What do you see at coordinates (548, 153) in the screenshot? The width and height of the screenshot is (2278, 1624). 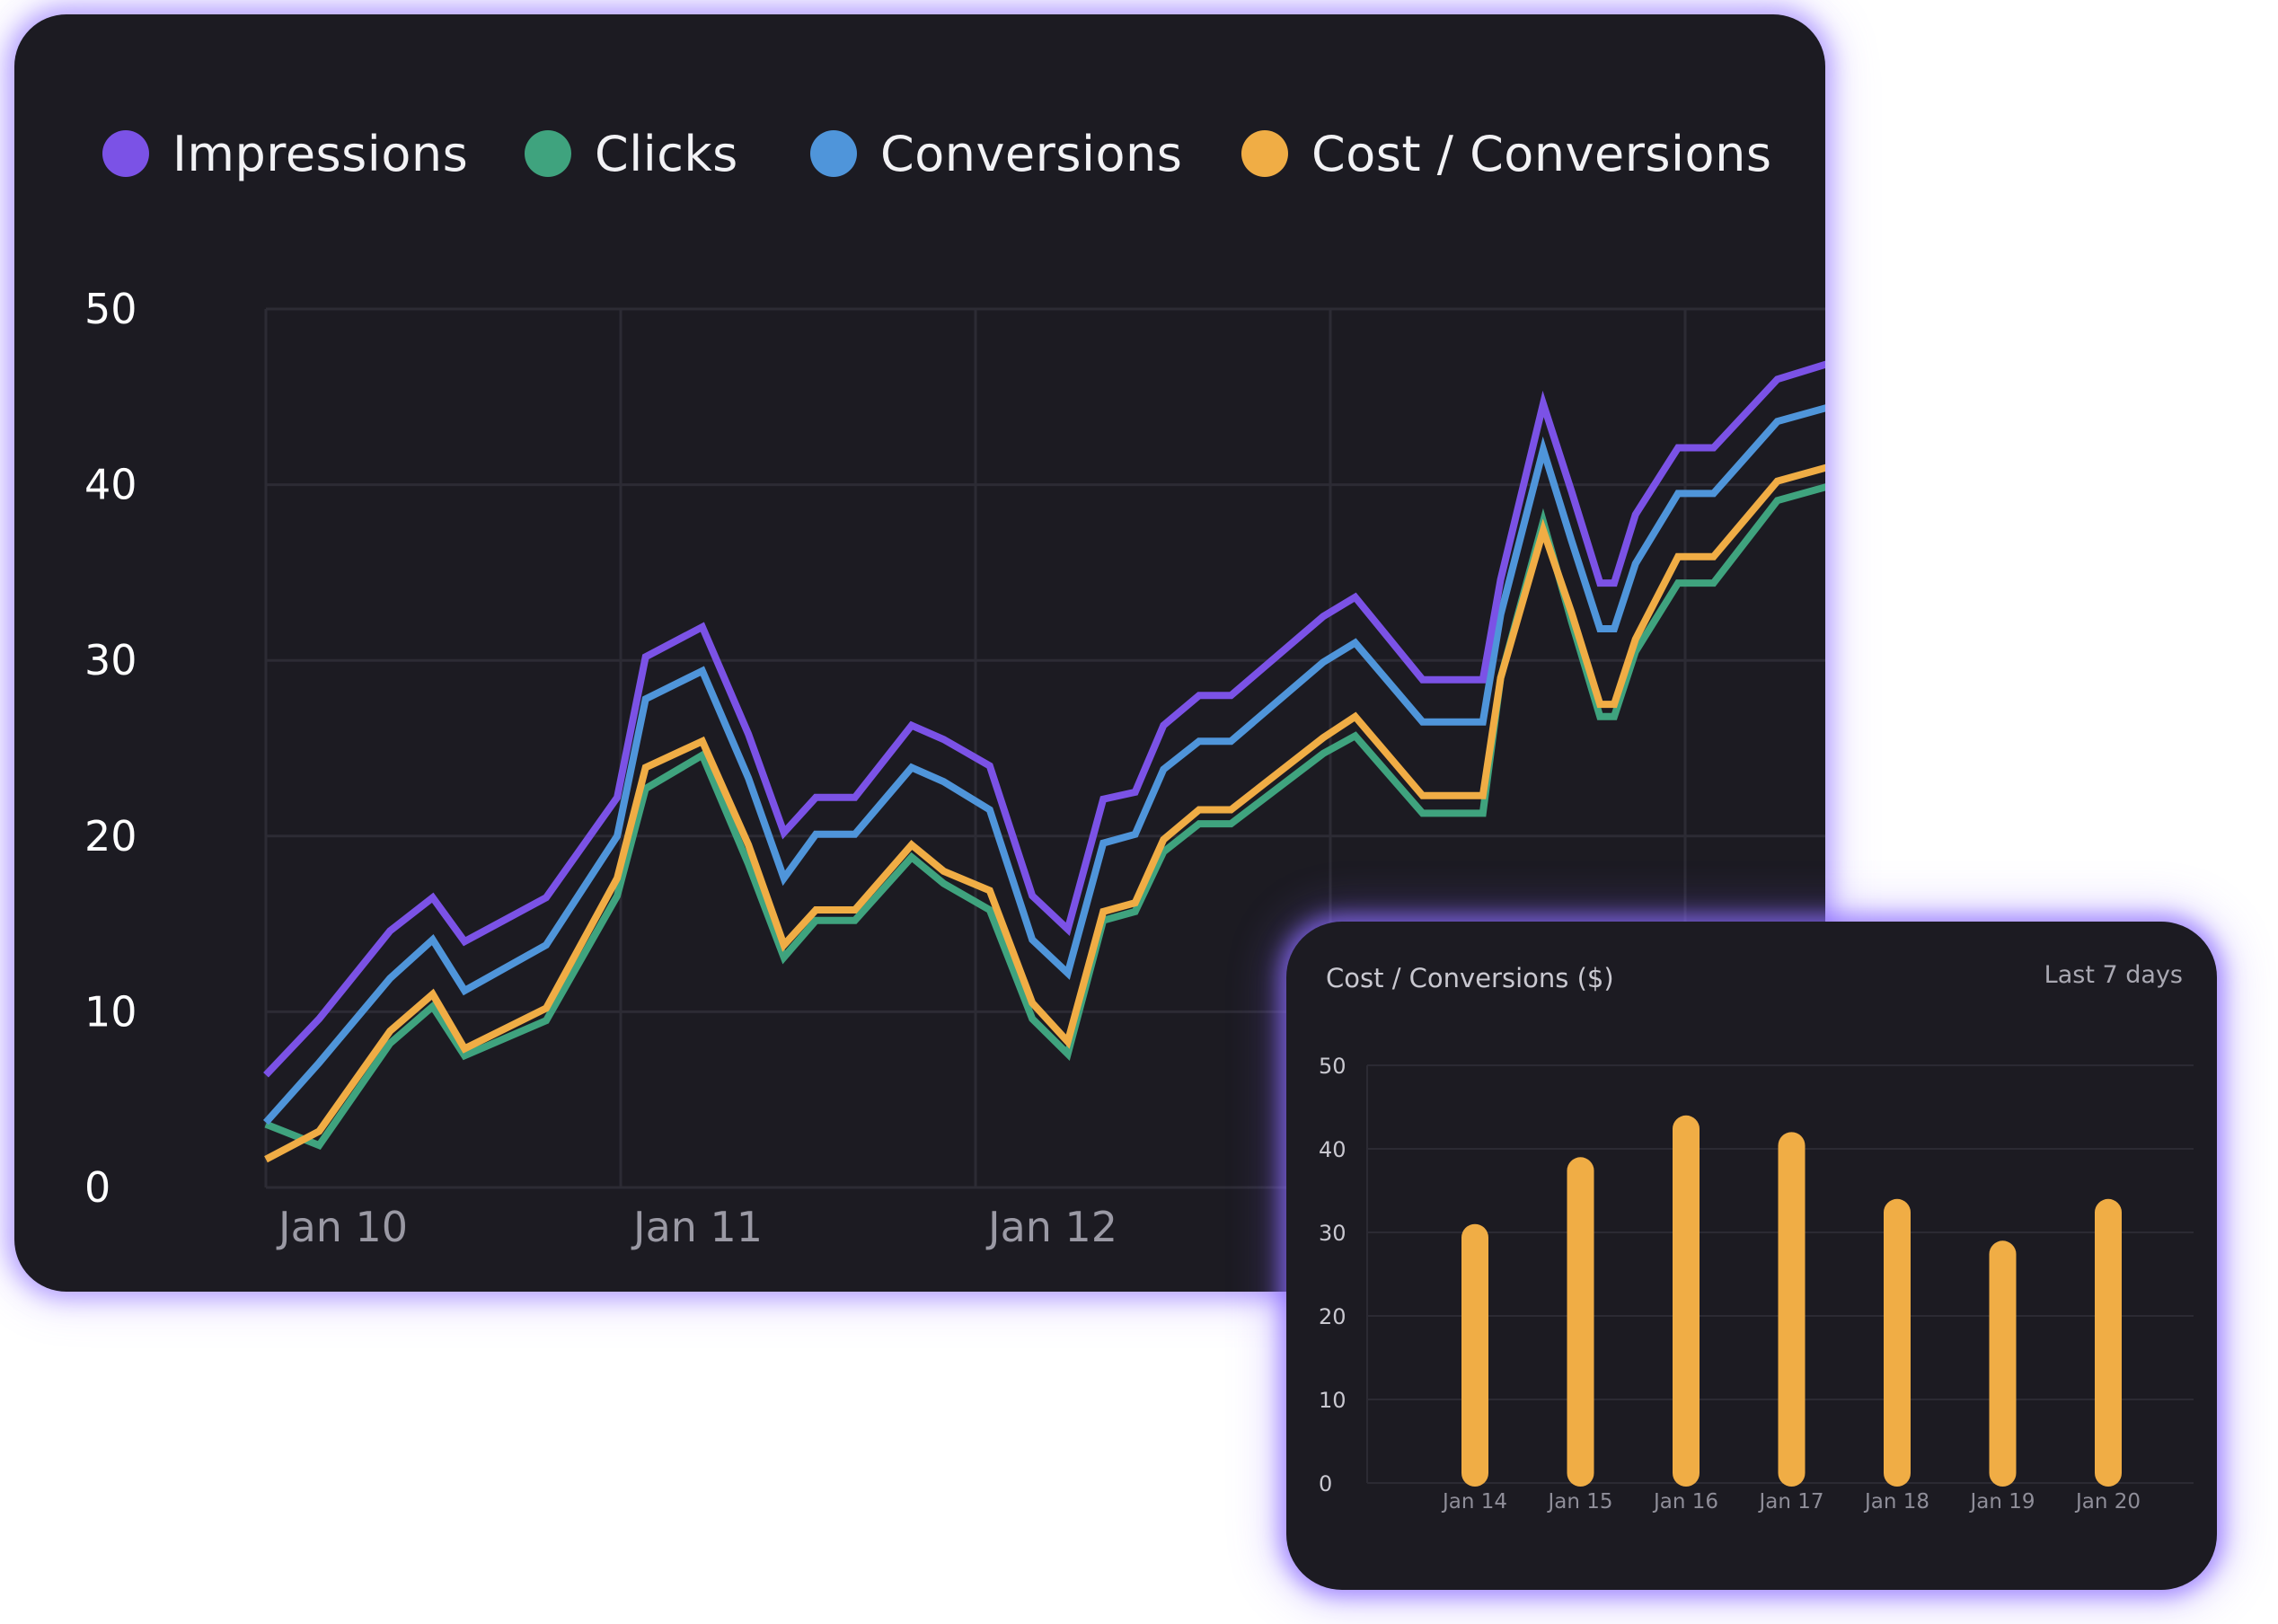 I see `clicks-color-dot` at bounding box center [548, 153].